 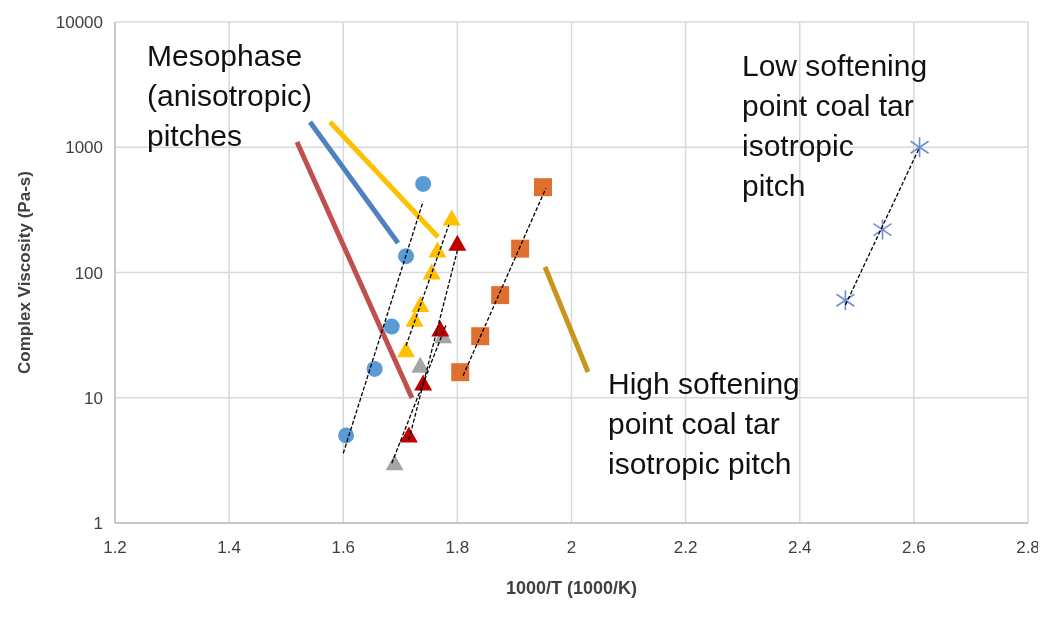 What do you see at coordinates (914, 547) in the screenshot?
I see `x-tick-label: 2.6` at bounding box center [914, 547].